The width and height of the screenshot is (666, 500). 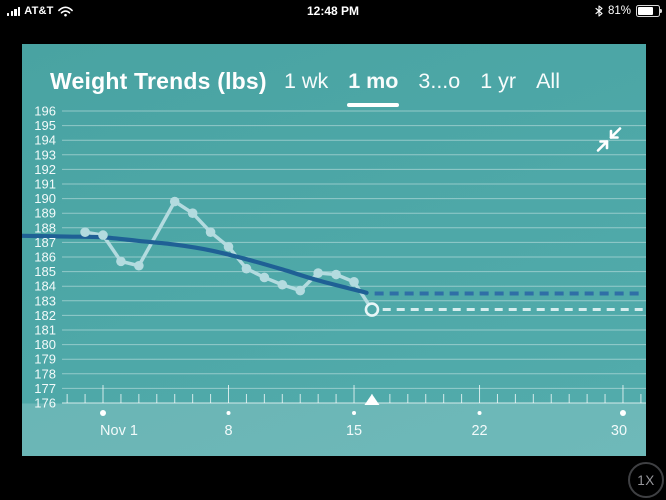 I want to click on y-tick-label: 179, so click(x=45, y=359).